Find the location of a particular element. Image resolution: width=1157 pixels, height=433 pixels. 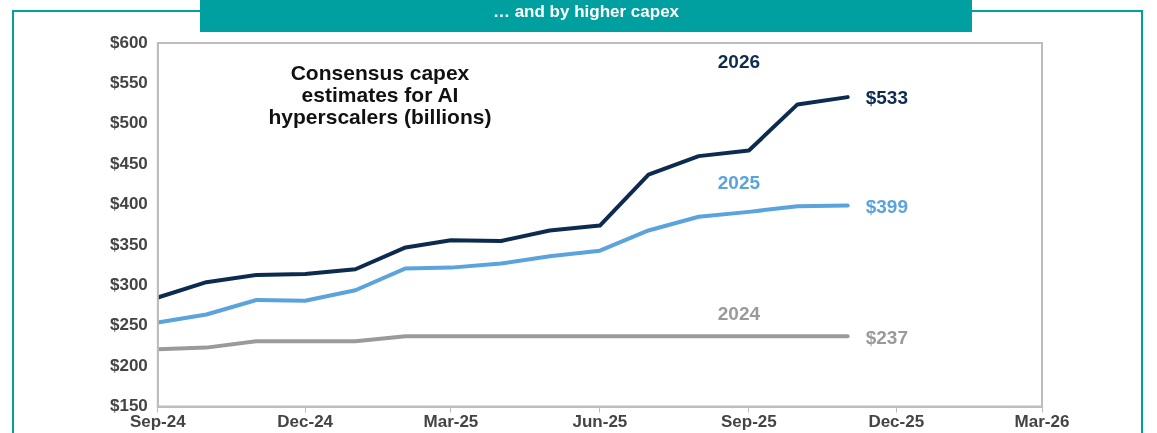

x-tick-label: Jun-25 is located at coordinates (600, 422).